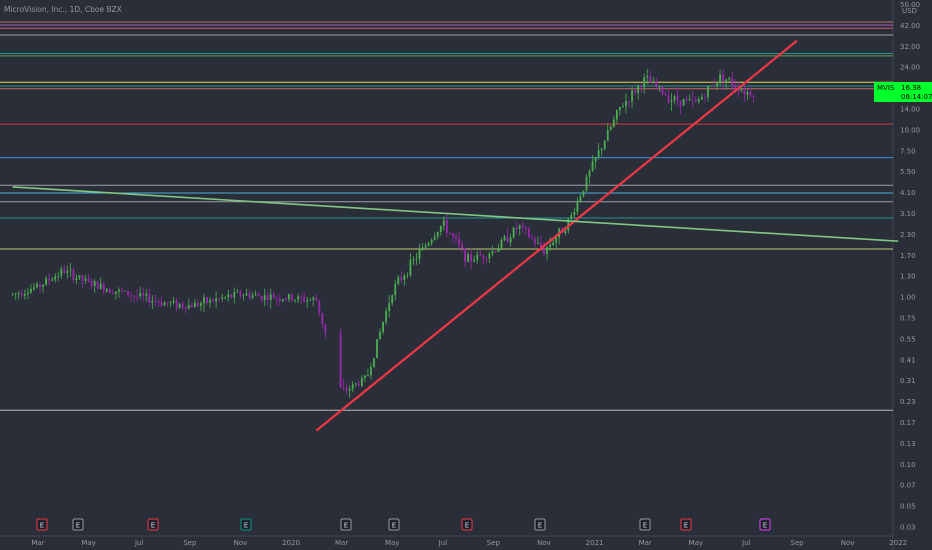 Image resolution: width=932 pixels, height=550 pixels. Describe the element at coordinates (908, 193) in the screenshot. I see `price-tick-label: 4.10` at that location.